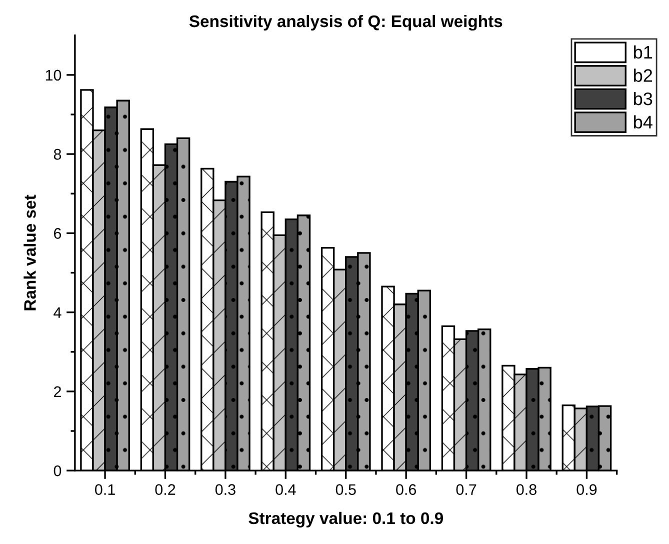 Image resolution: width=669 pixels, height=544 pixels. I want to click on y-tick-label: 6, so click(58, 233).